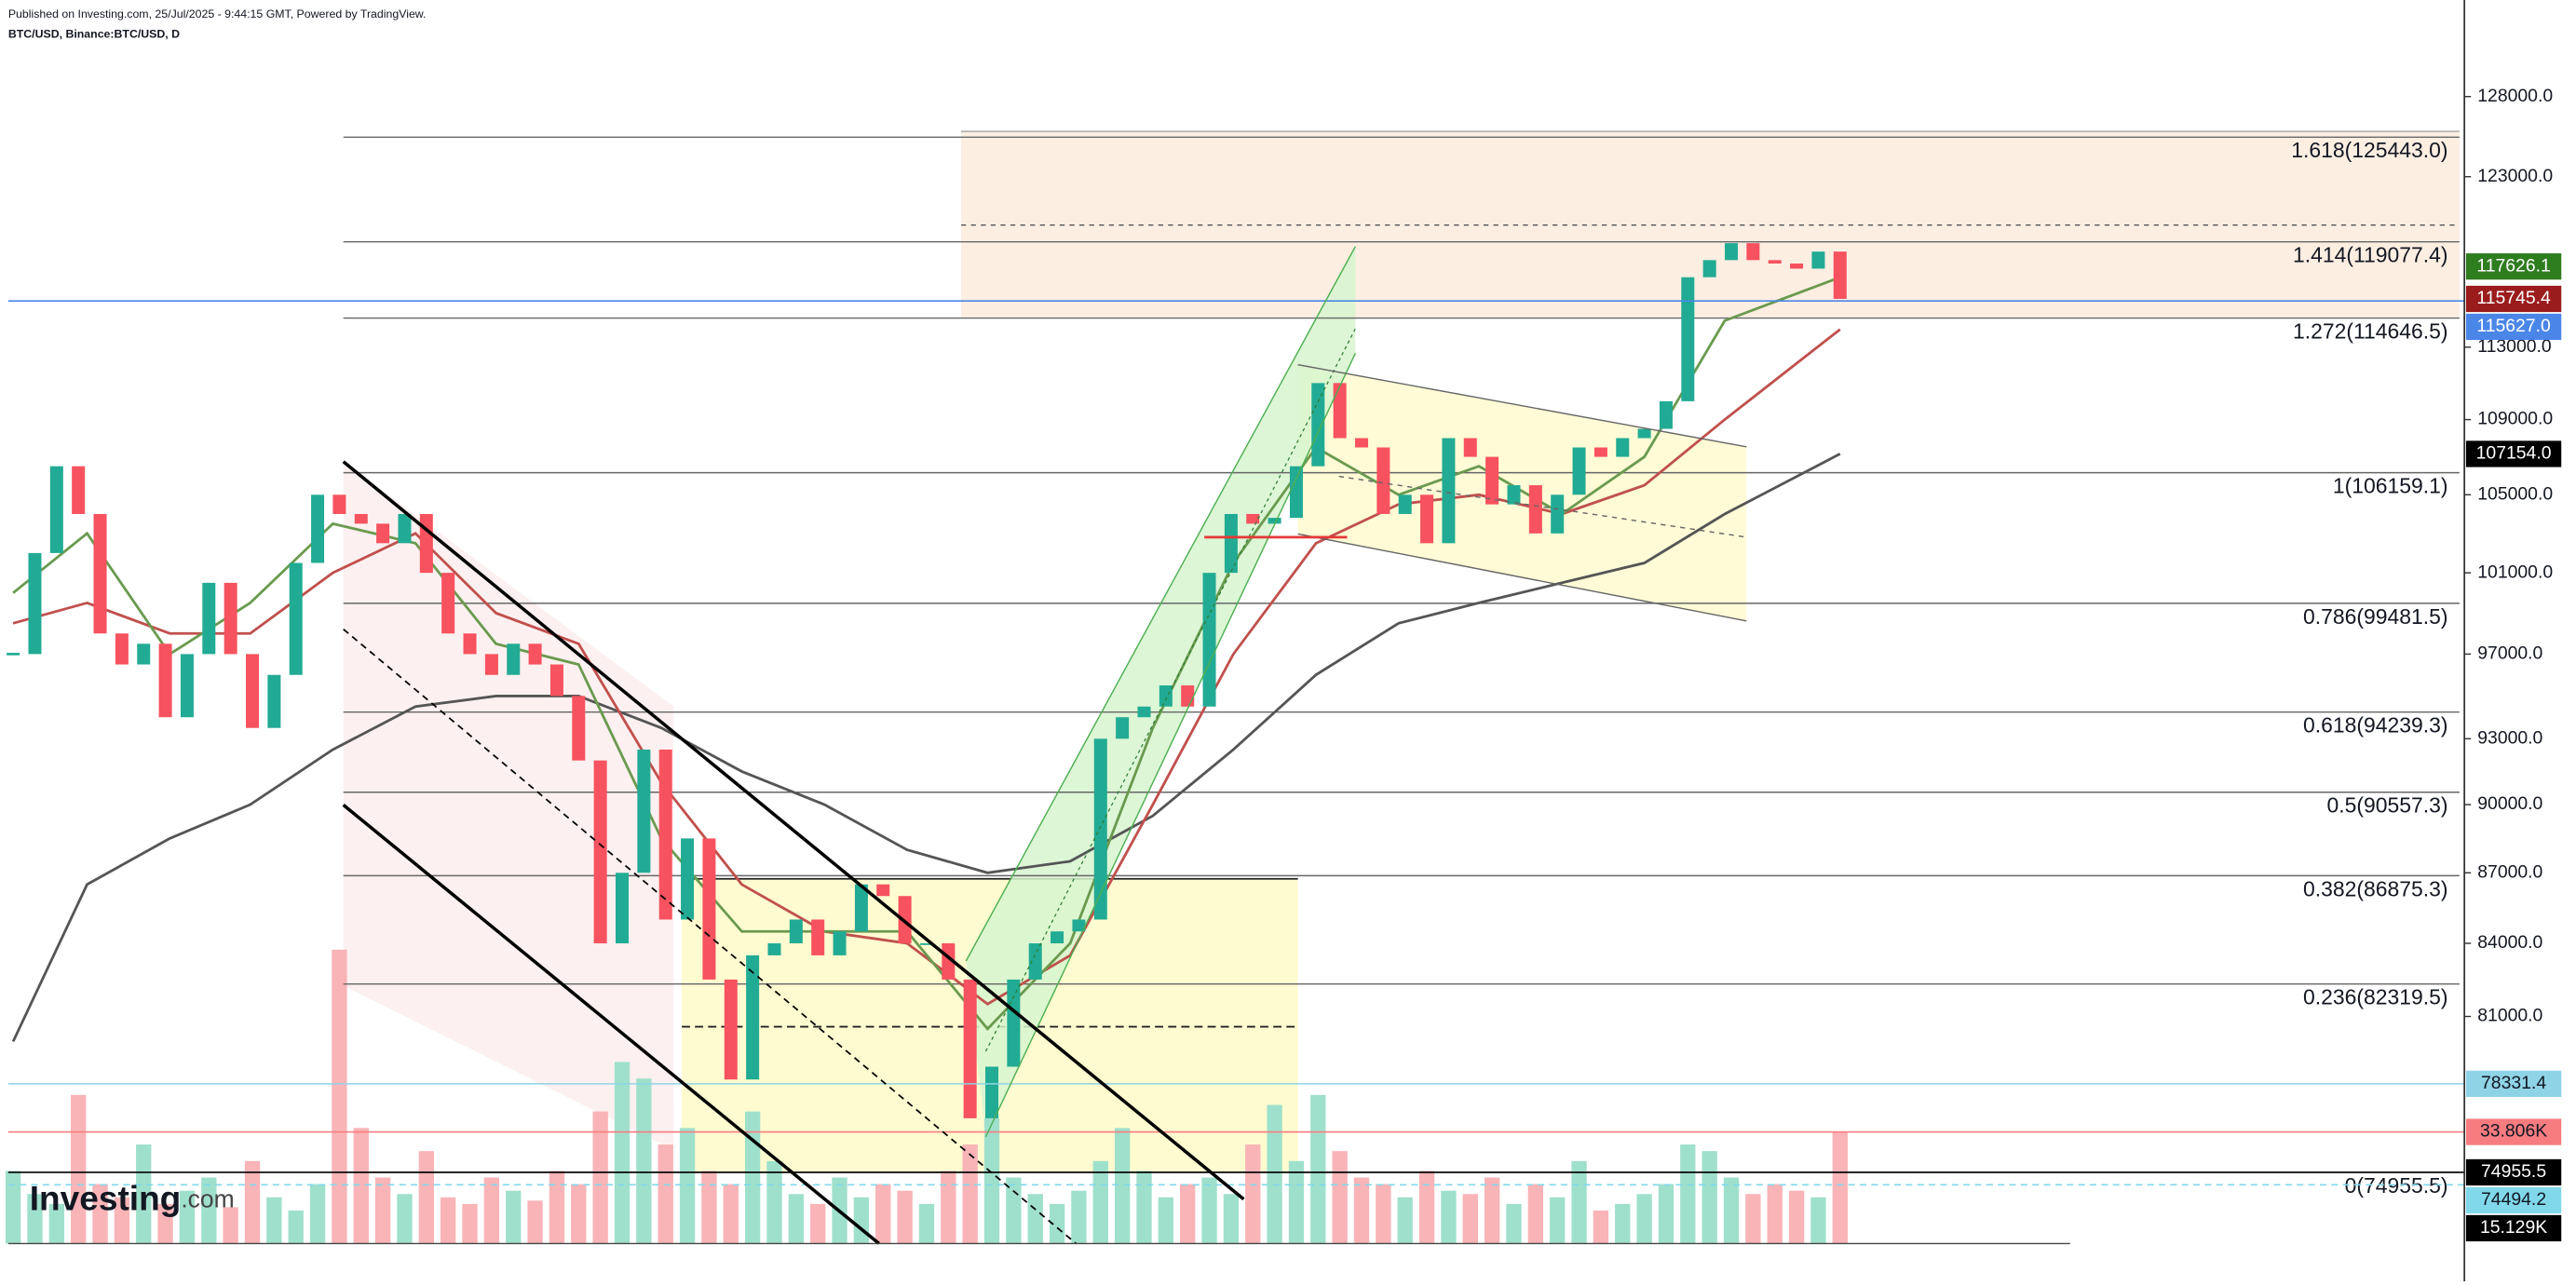 This screenshot has height=1286, width=2576. Describe the element at coordinates (106, 1198) in the screenshot. I see `logo-name: Investing` at that location.